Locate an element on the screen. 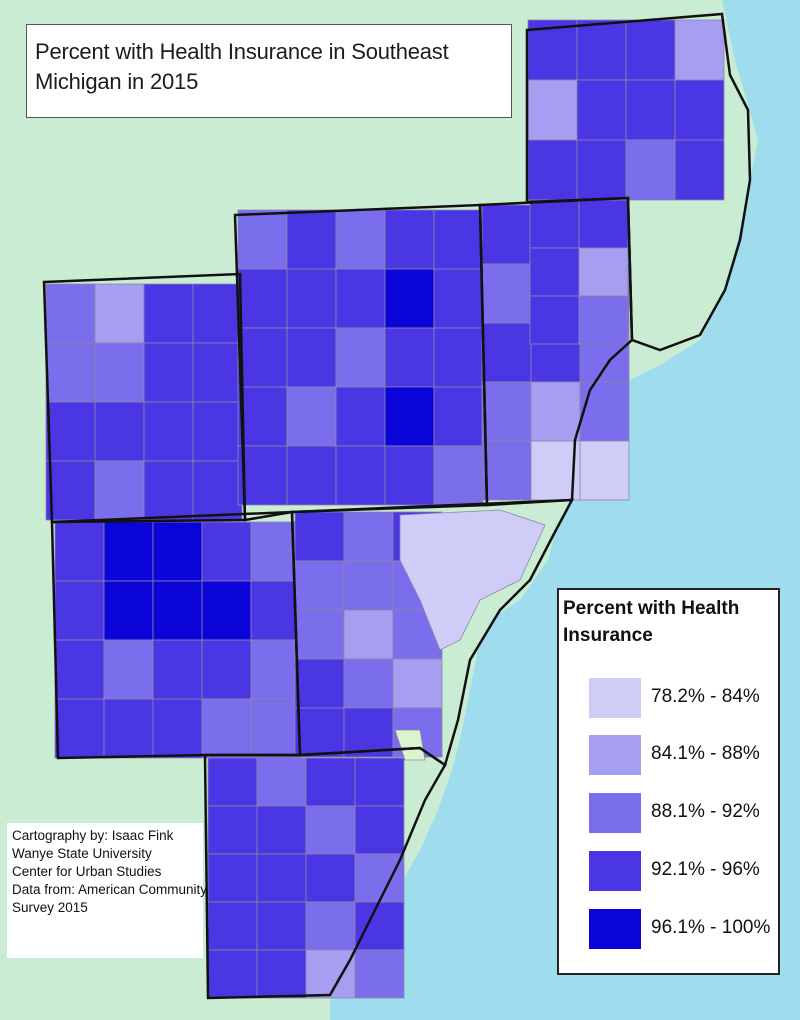 The width and height of the screenshot is (800, 1020). legend-item: 78.2% - 84% is located at coordinates (681, 698).